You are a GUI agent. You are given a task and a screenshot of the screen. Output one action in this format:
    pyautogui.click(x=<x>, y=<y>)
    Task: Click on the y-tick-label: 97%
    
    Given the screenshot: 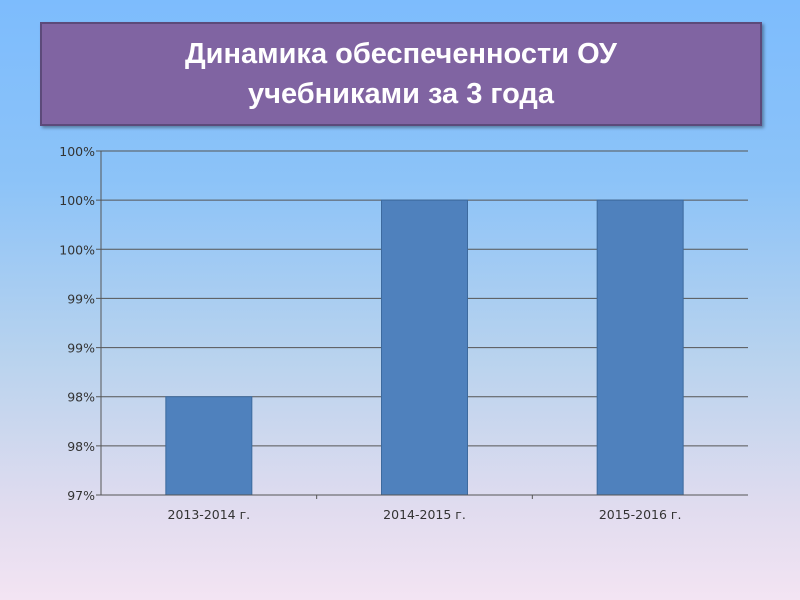 What is the action you would take?
    pyautogui.click(x=81, y=495)
    